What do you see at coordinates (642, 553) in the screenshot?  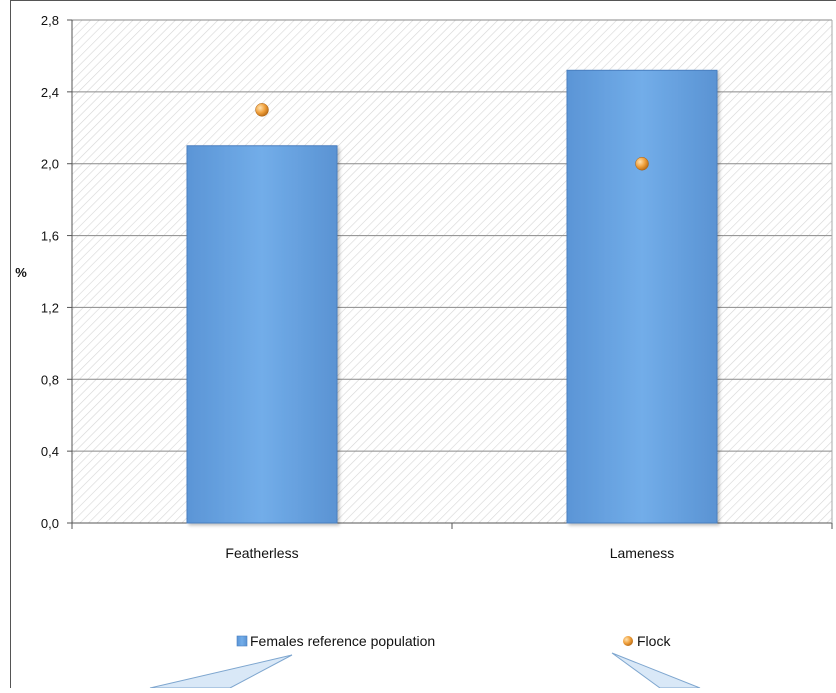 I see `x-tick-label: Lameness` at bounding box center [642, 553].